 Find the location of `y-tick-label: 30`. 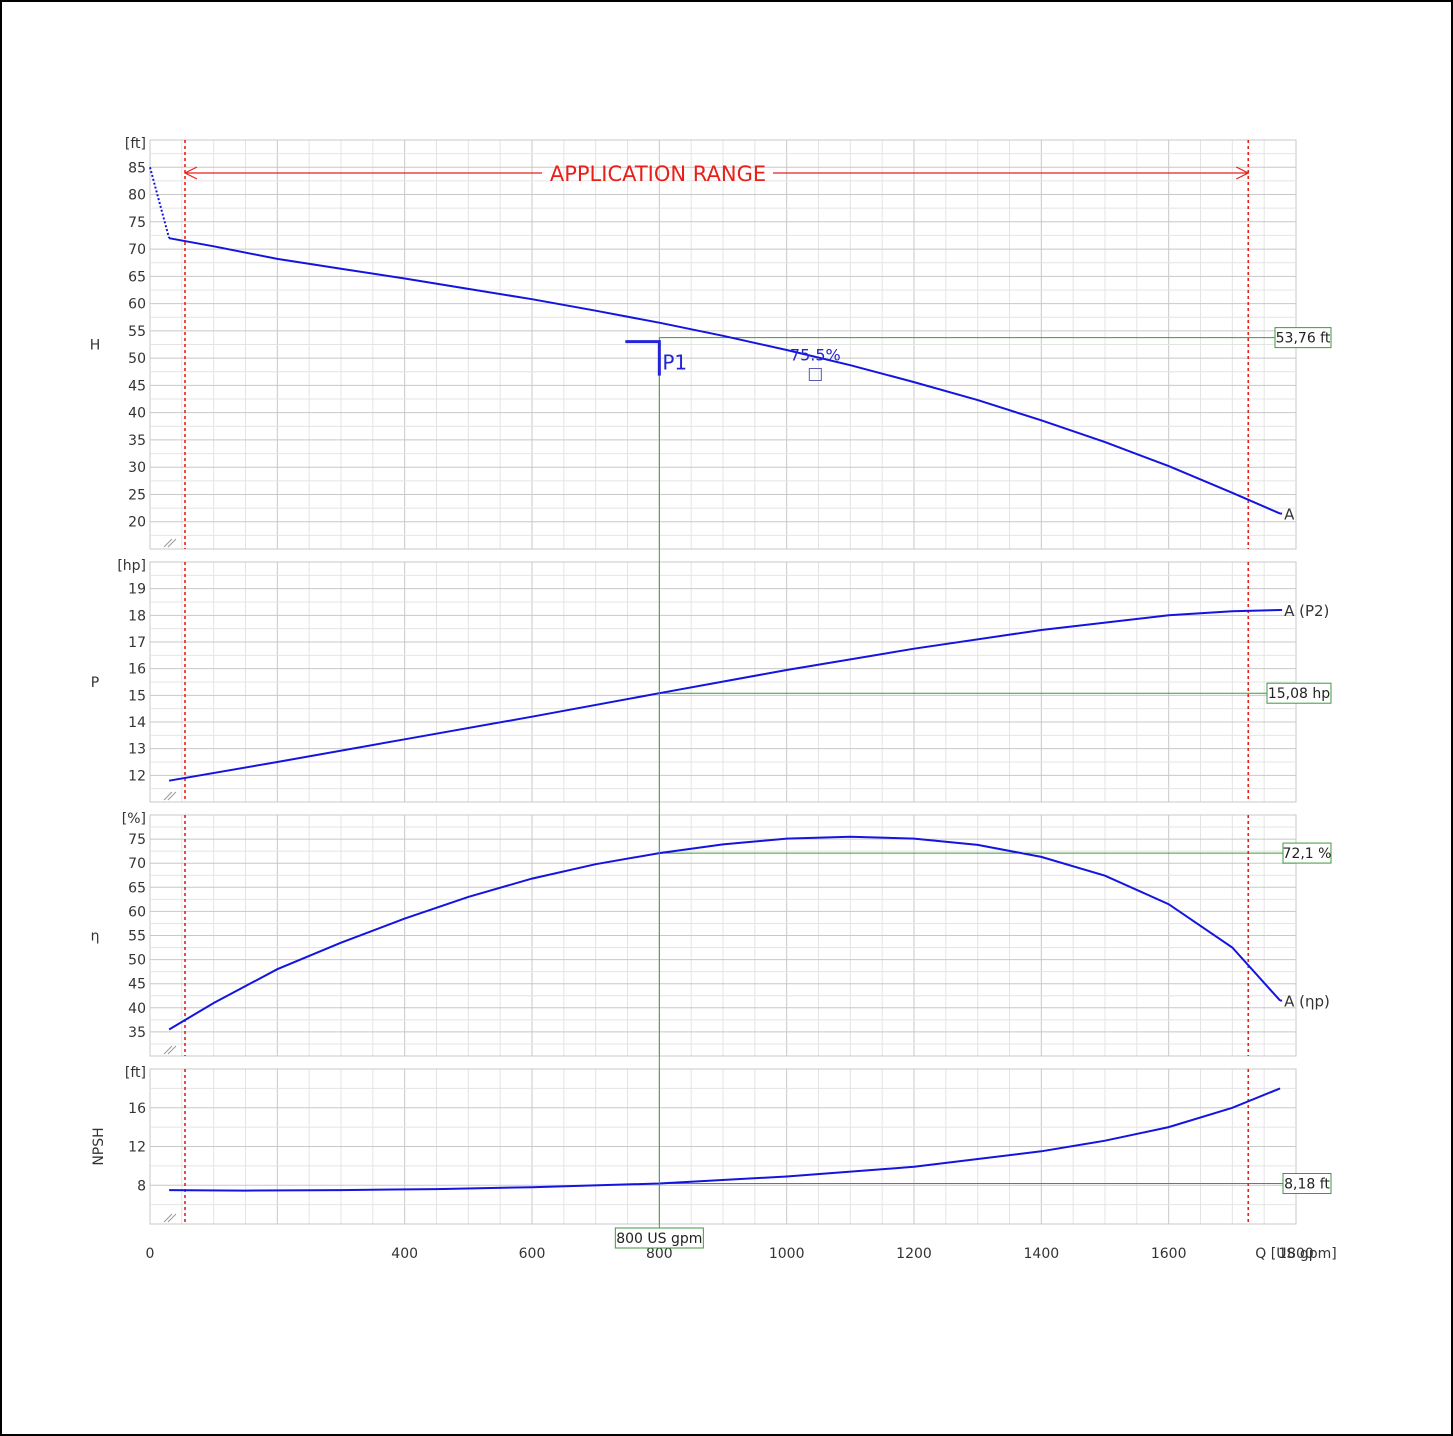

y-tick-label: 30 is located at coordinates (137, 468).